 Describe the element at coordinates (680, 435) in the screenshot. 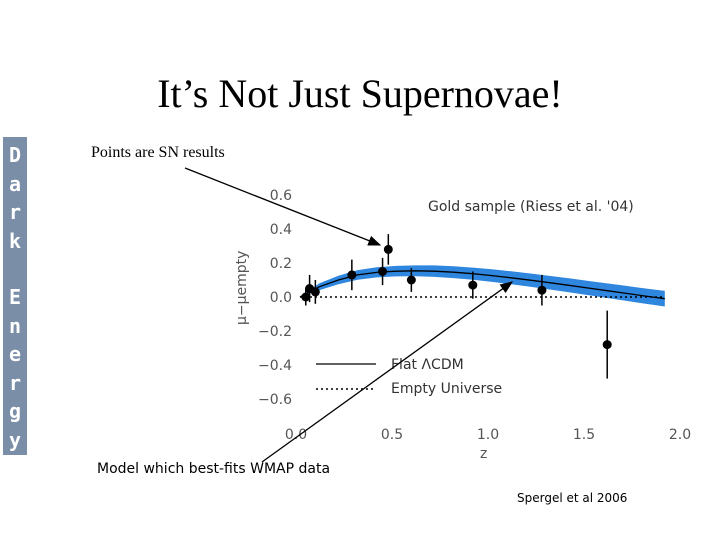

I see `x-tick-label: 2.0` at that location.